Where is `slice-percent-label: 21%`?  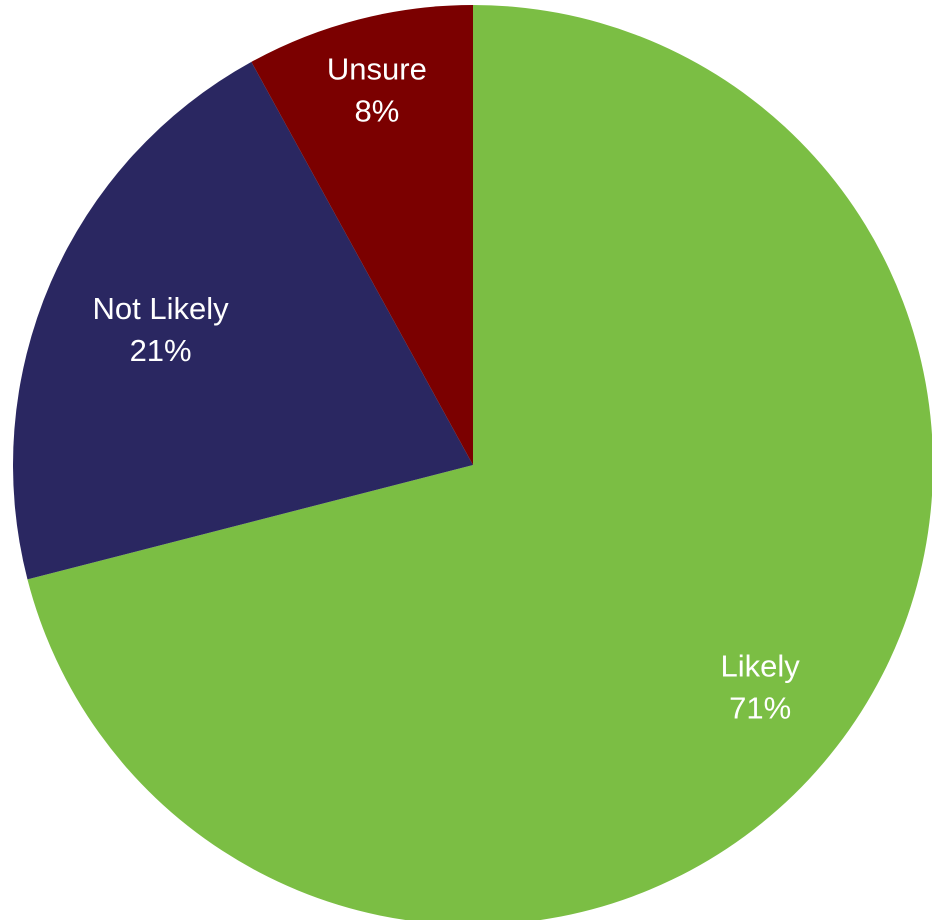 slice-percent-label: 21% is located at coordinates (161, 350).